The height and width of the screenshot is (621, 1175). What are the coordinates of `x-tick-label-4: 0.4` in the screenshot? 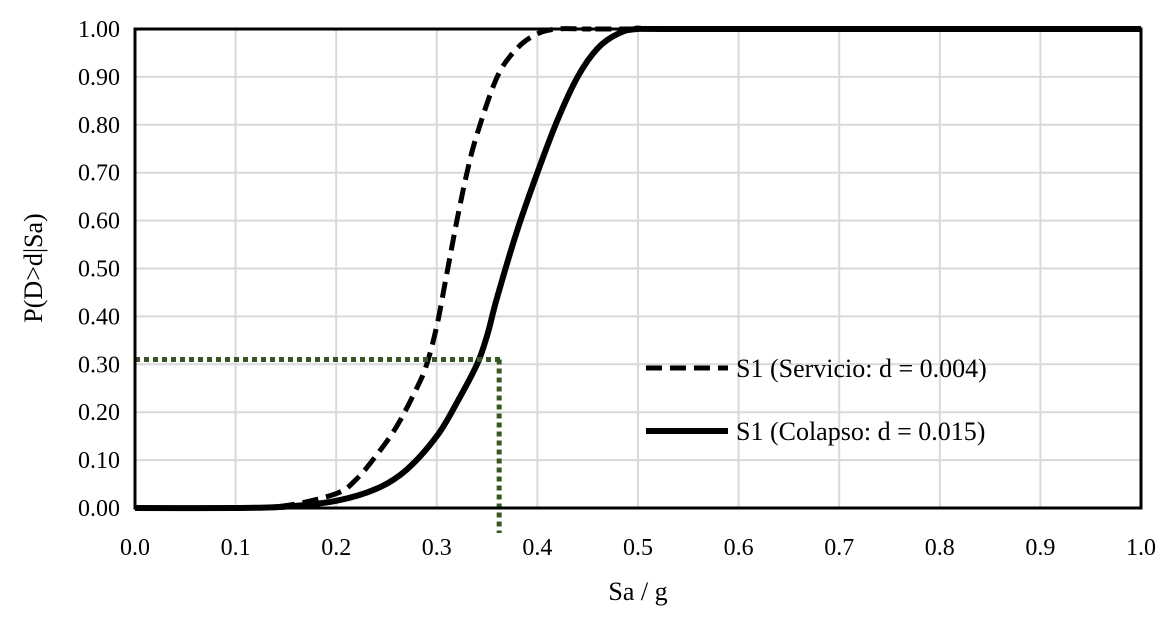 It's located at (537, 548).